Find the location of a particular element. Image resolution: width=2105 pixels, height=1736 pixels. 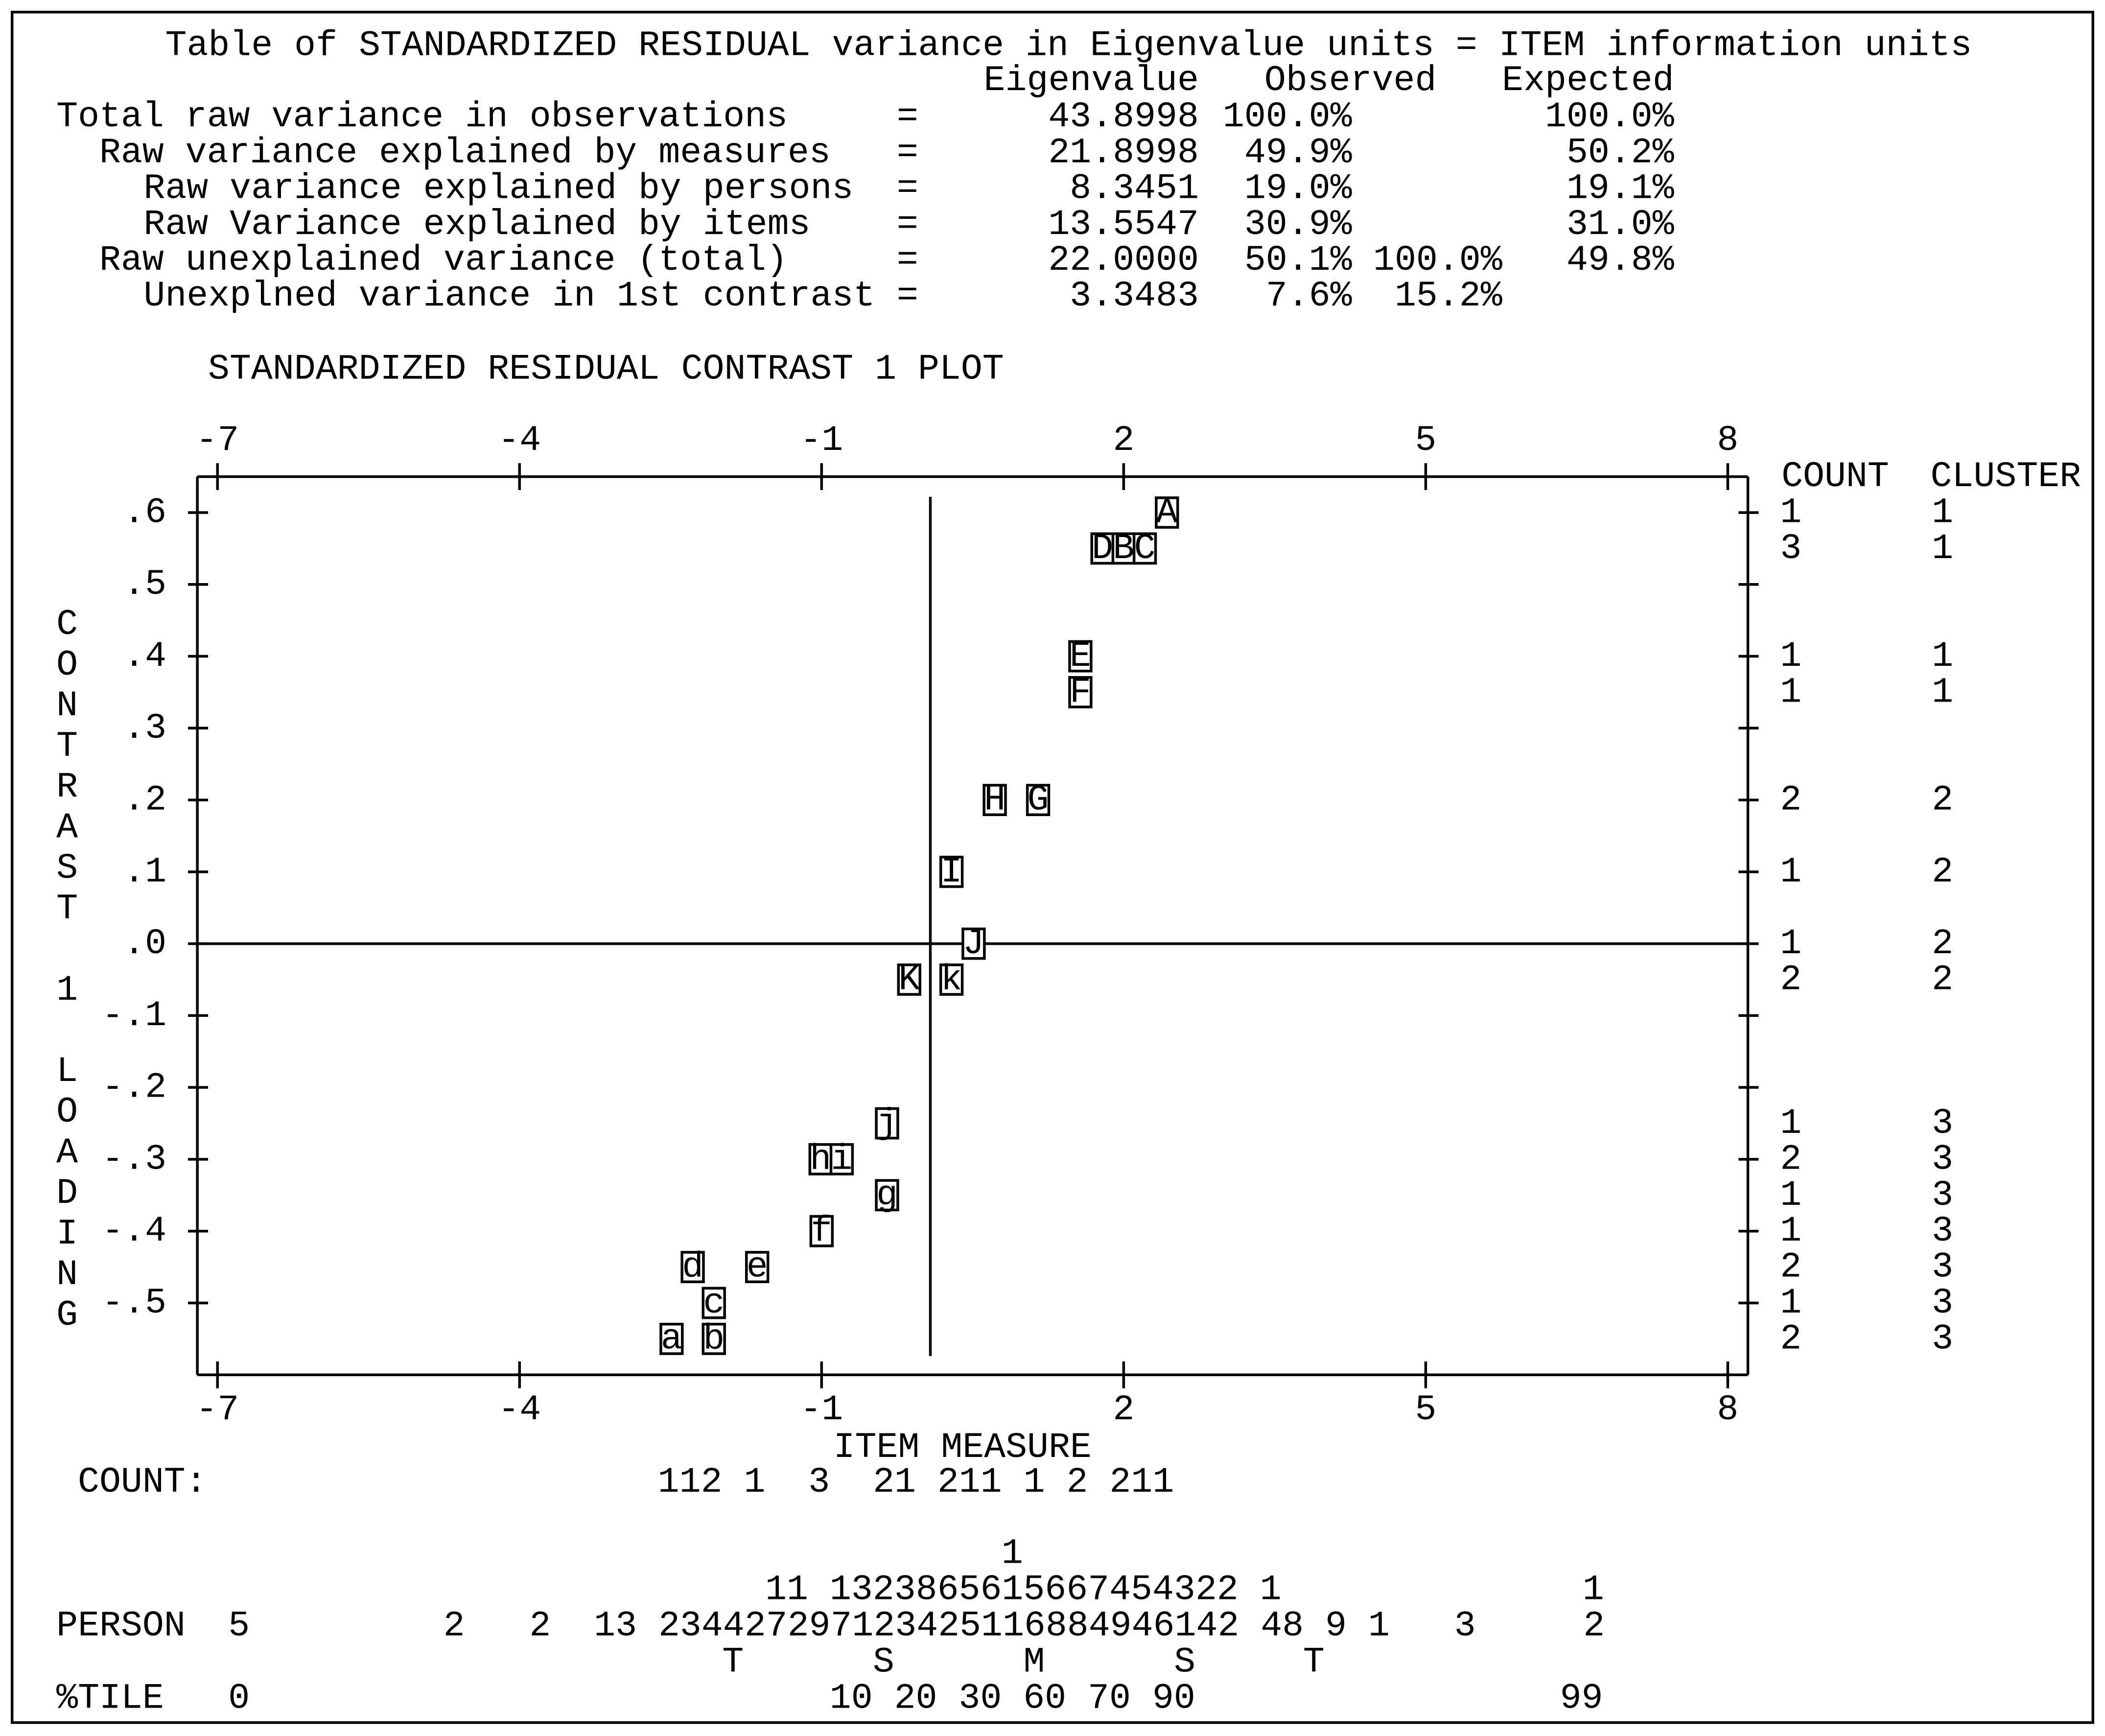

cell-observed: 49.9% is located at coordinates (1298, 152).